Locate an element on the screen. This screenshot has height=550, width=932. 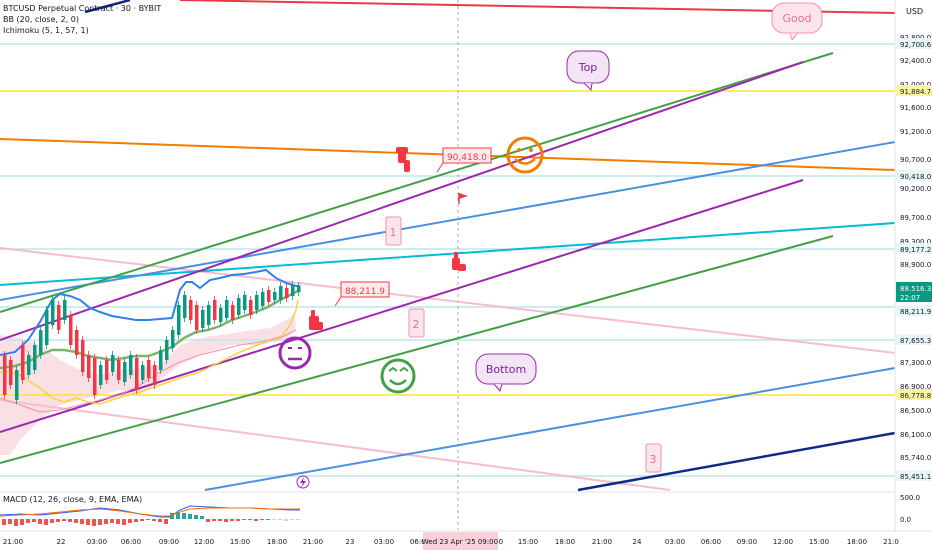
lightning-icon is located at coordinates (303, 482).